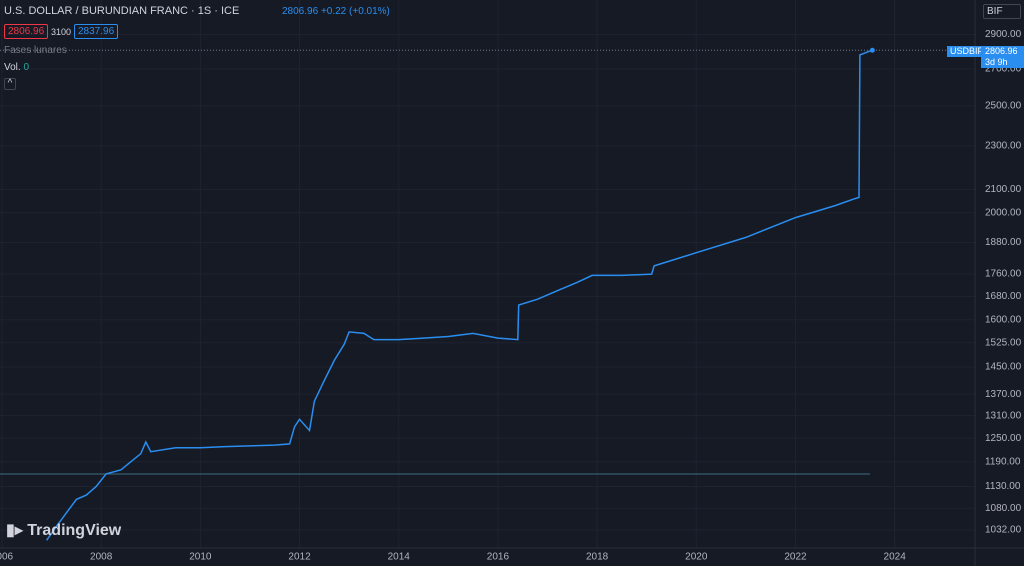  What do you see at coordinates (399, 557) in the screenshot?
I see `x-tick-label: 2014` at bounding box center [399, 557].